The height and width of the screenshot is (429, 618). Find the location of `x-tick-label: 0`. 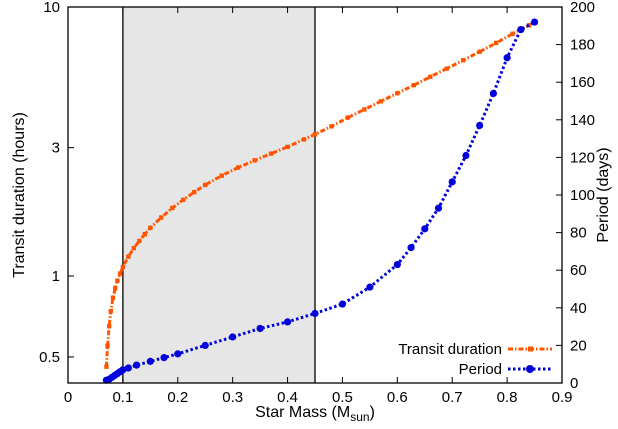

x-tick-label: 0 is located at coordinates (68, 397).